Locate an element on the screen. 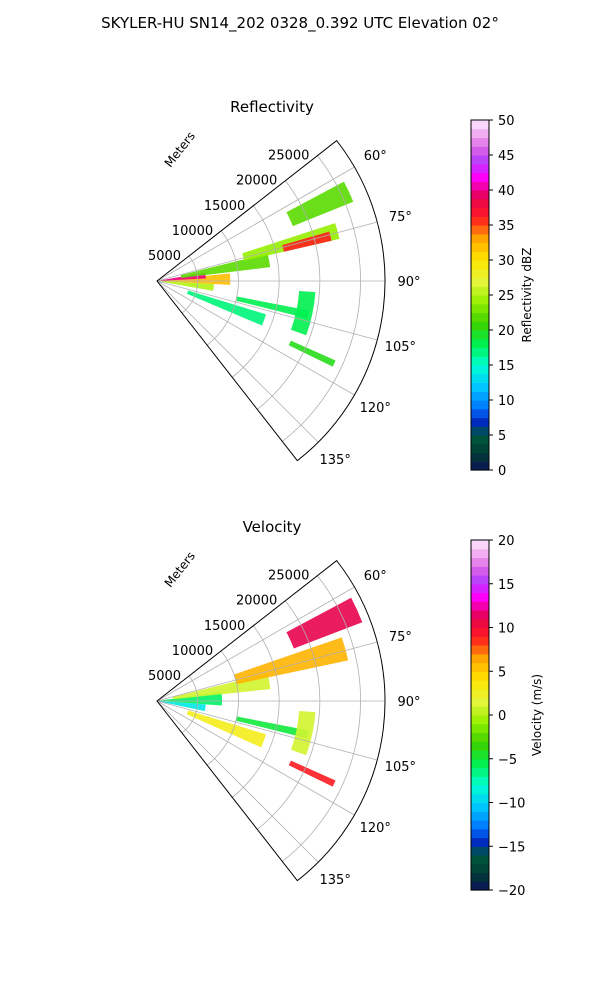 The image size is (600, 1000). reflectivity-colorbar-tick-label: 35 is located at coordinates (506, 226).